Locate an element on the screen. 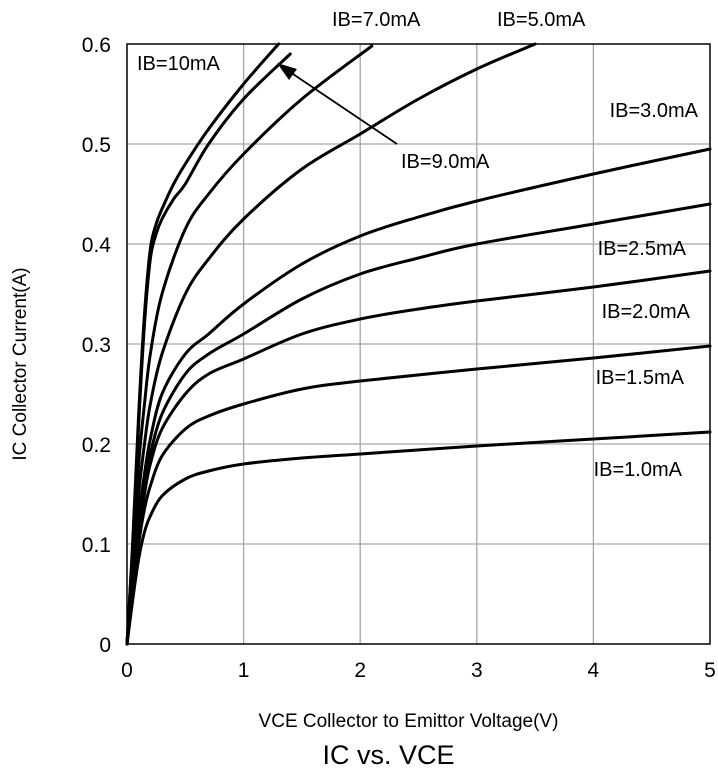 This screenshot has width=718, height=776. curve-label-ib-2-0ma: IB=2.0mA is located at coordinates (646, 312).